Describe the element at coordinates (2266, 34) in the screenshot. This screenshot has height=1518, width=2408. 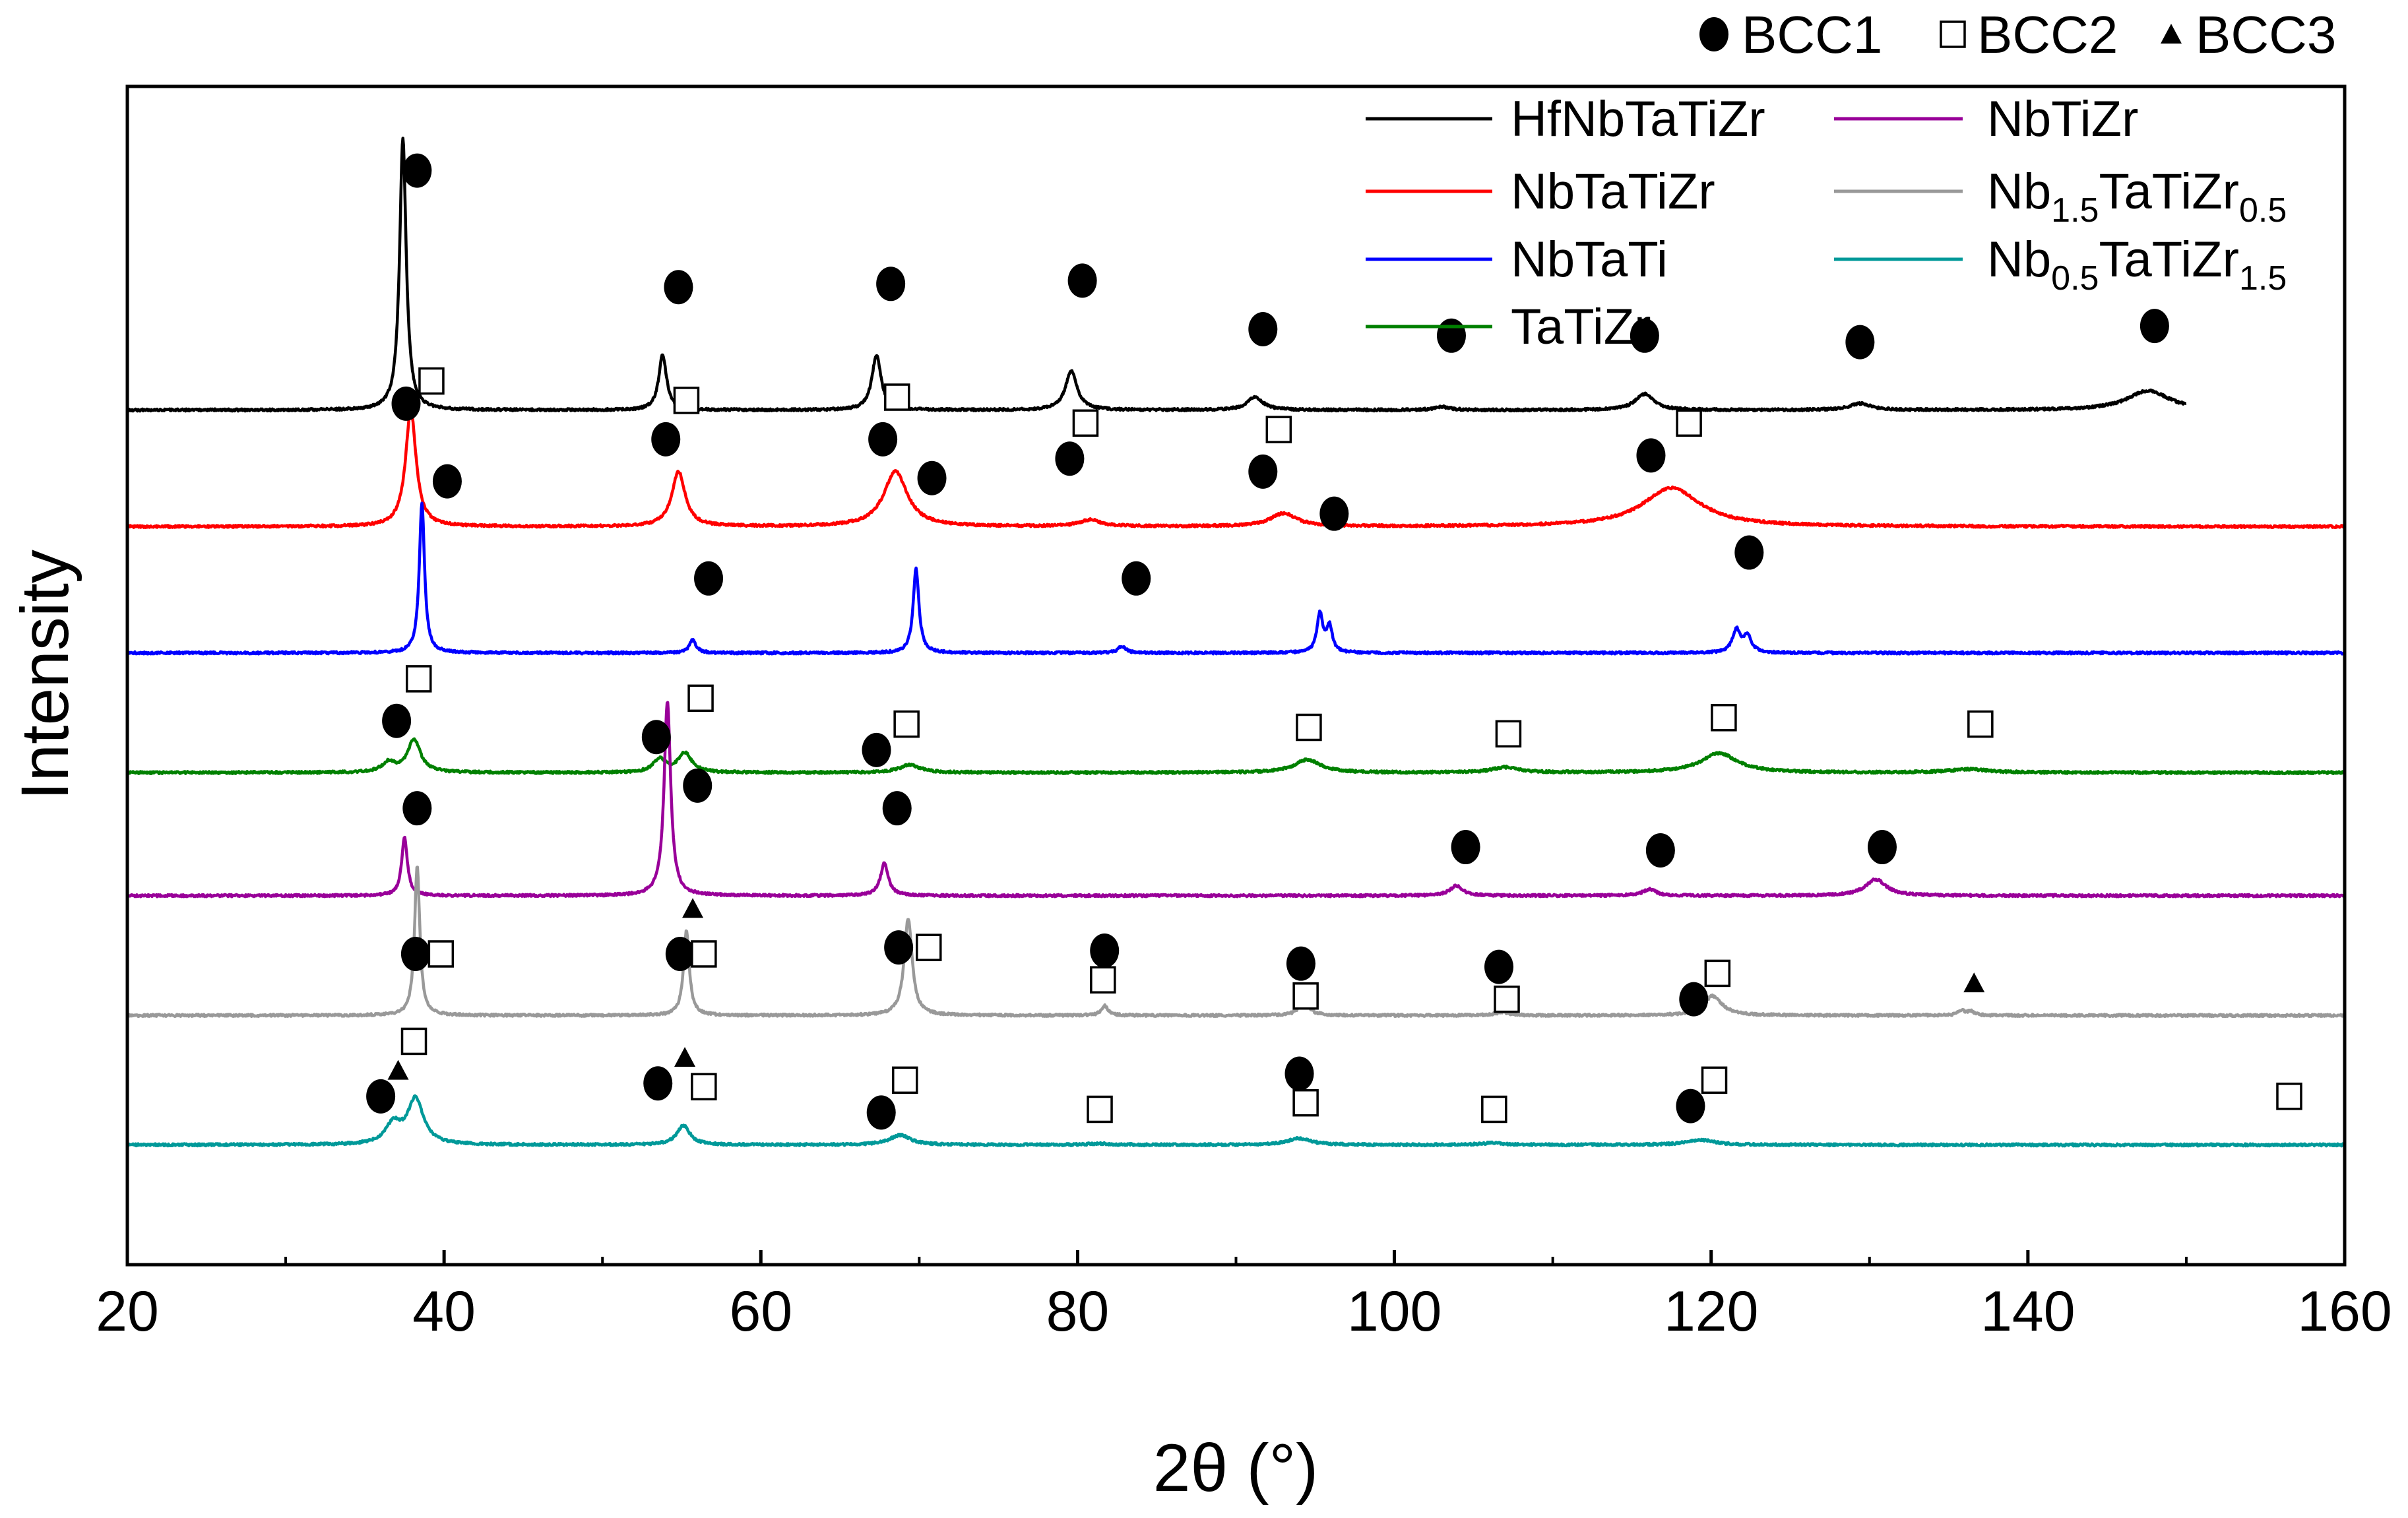
I see `phase-legend-label: BCC3` at that location.